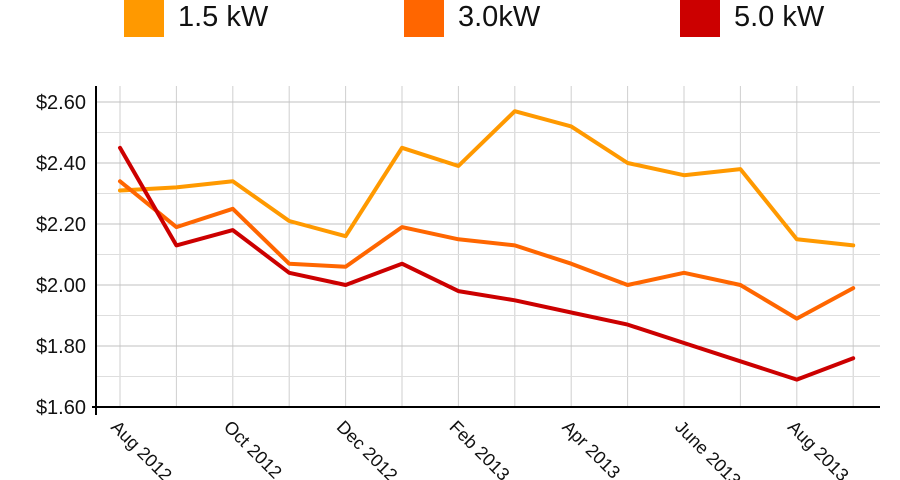  What do you see at coordinates (61, 164) in the screenshot?
I see `y-tick-label: $2.40` at bounding box center [61, 164].